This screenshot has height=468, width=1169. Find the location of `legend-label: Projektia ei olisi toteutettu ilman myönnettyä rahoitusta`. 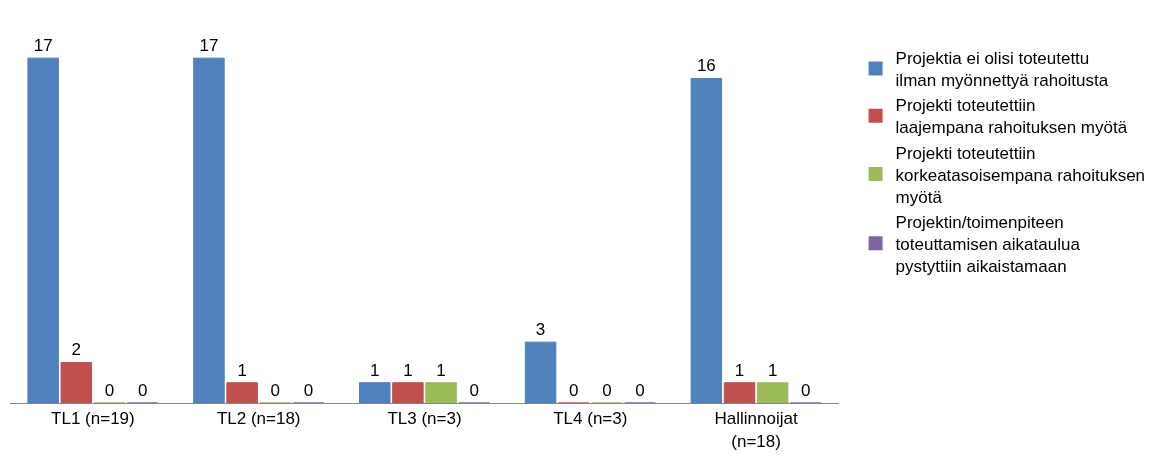

legend-label: Projektia ei olisi toteutettu ilman myönnettyä rahoitusta is located at coordinates (1002, 70).